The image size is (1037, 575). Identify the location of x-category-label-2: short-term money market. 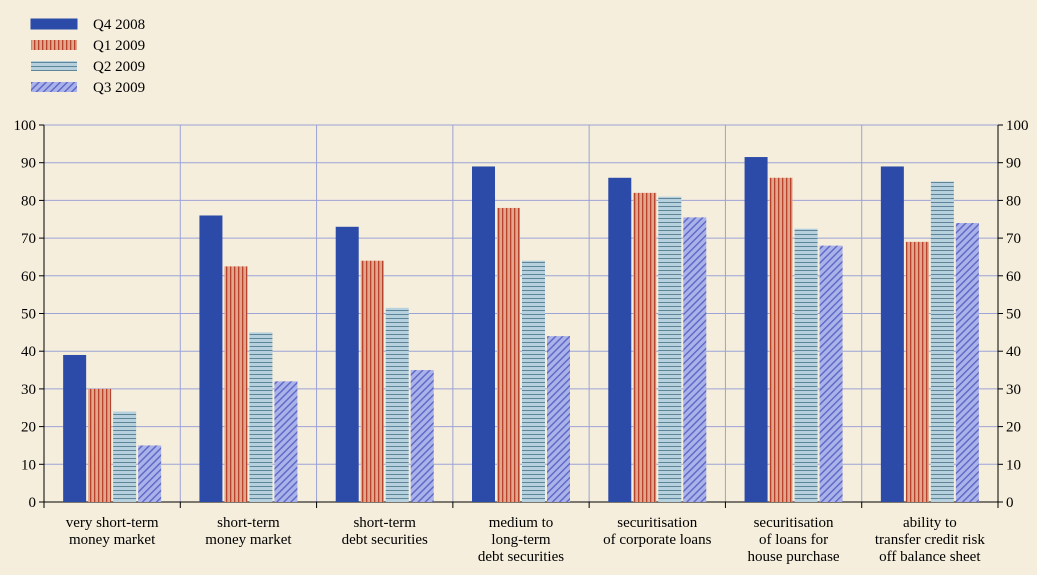
(248, 531).